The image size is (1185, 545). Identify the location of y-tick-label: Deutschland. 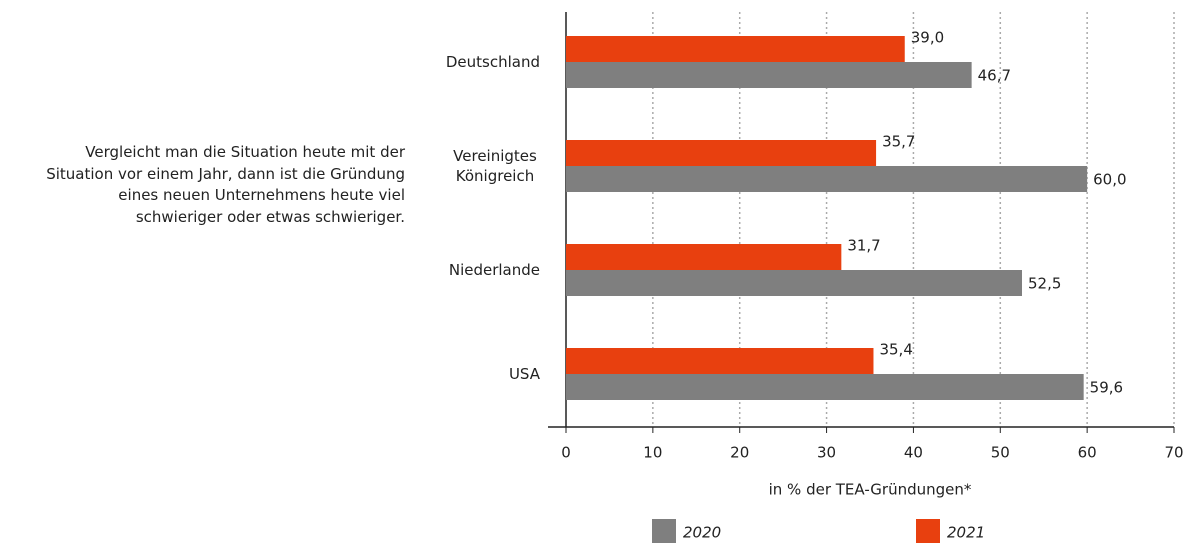
(492, 62).